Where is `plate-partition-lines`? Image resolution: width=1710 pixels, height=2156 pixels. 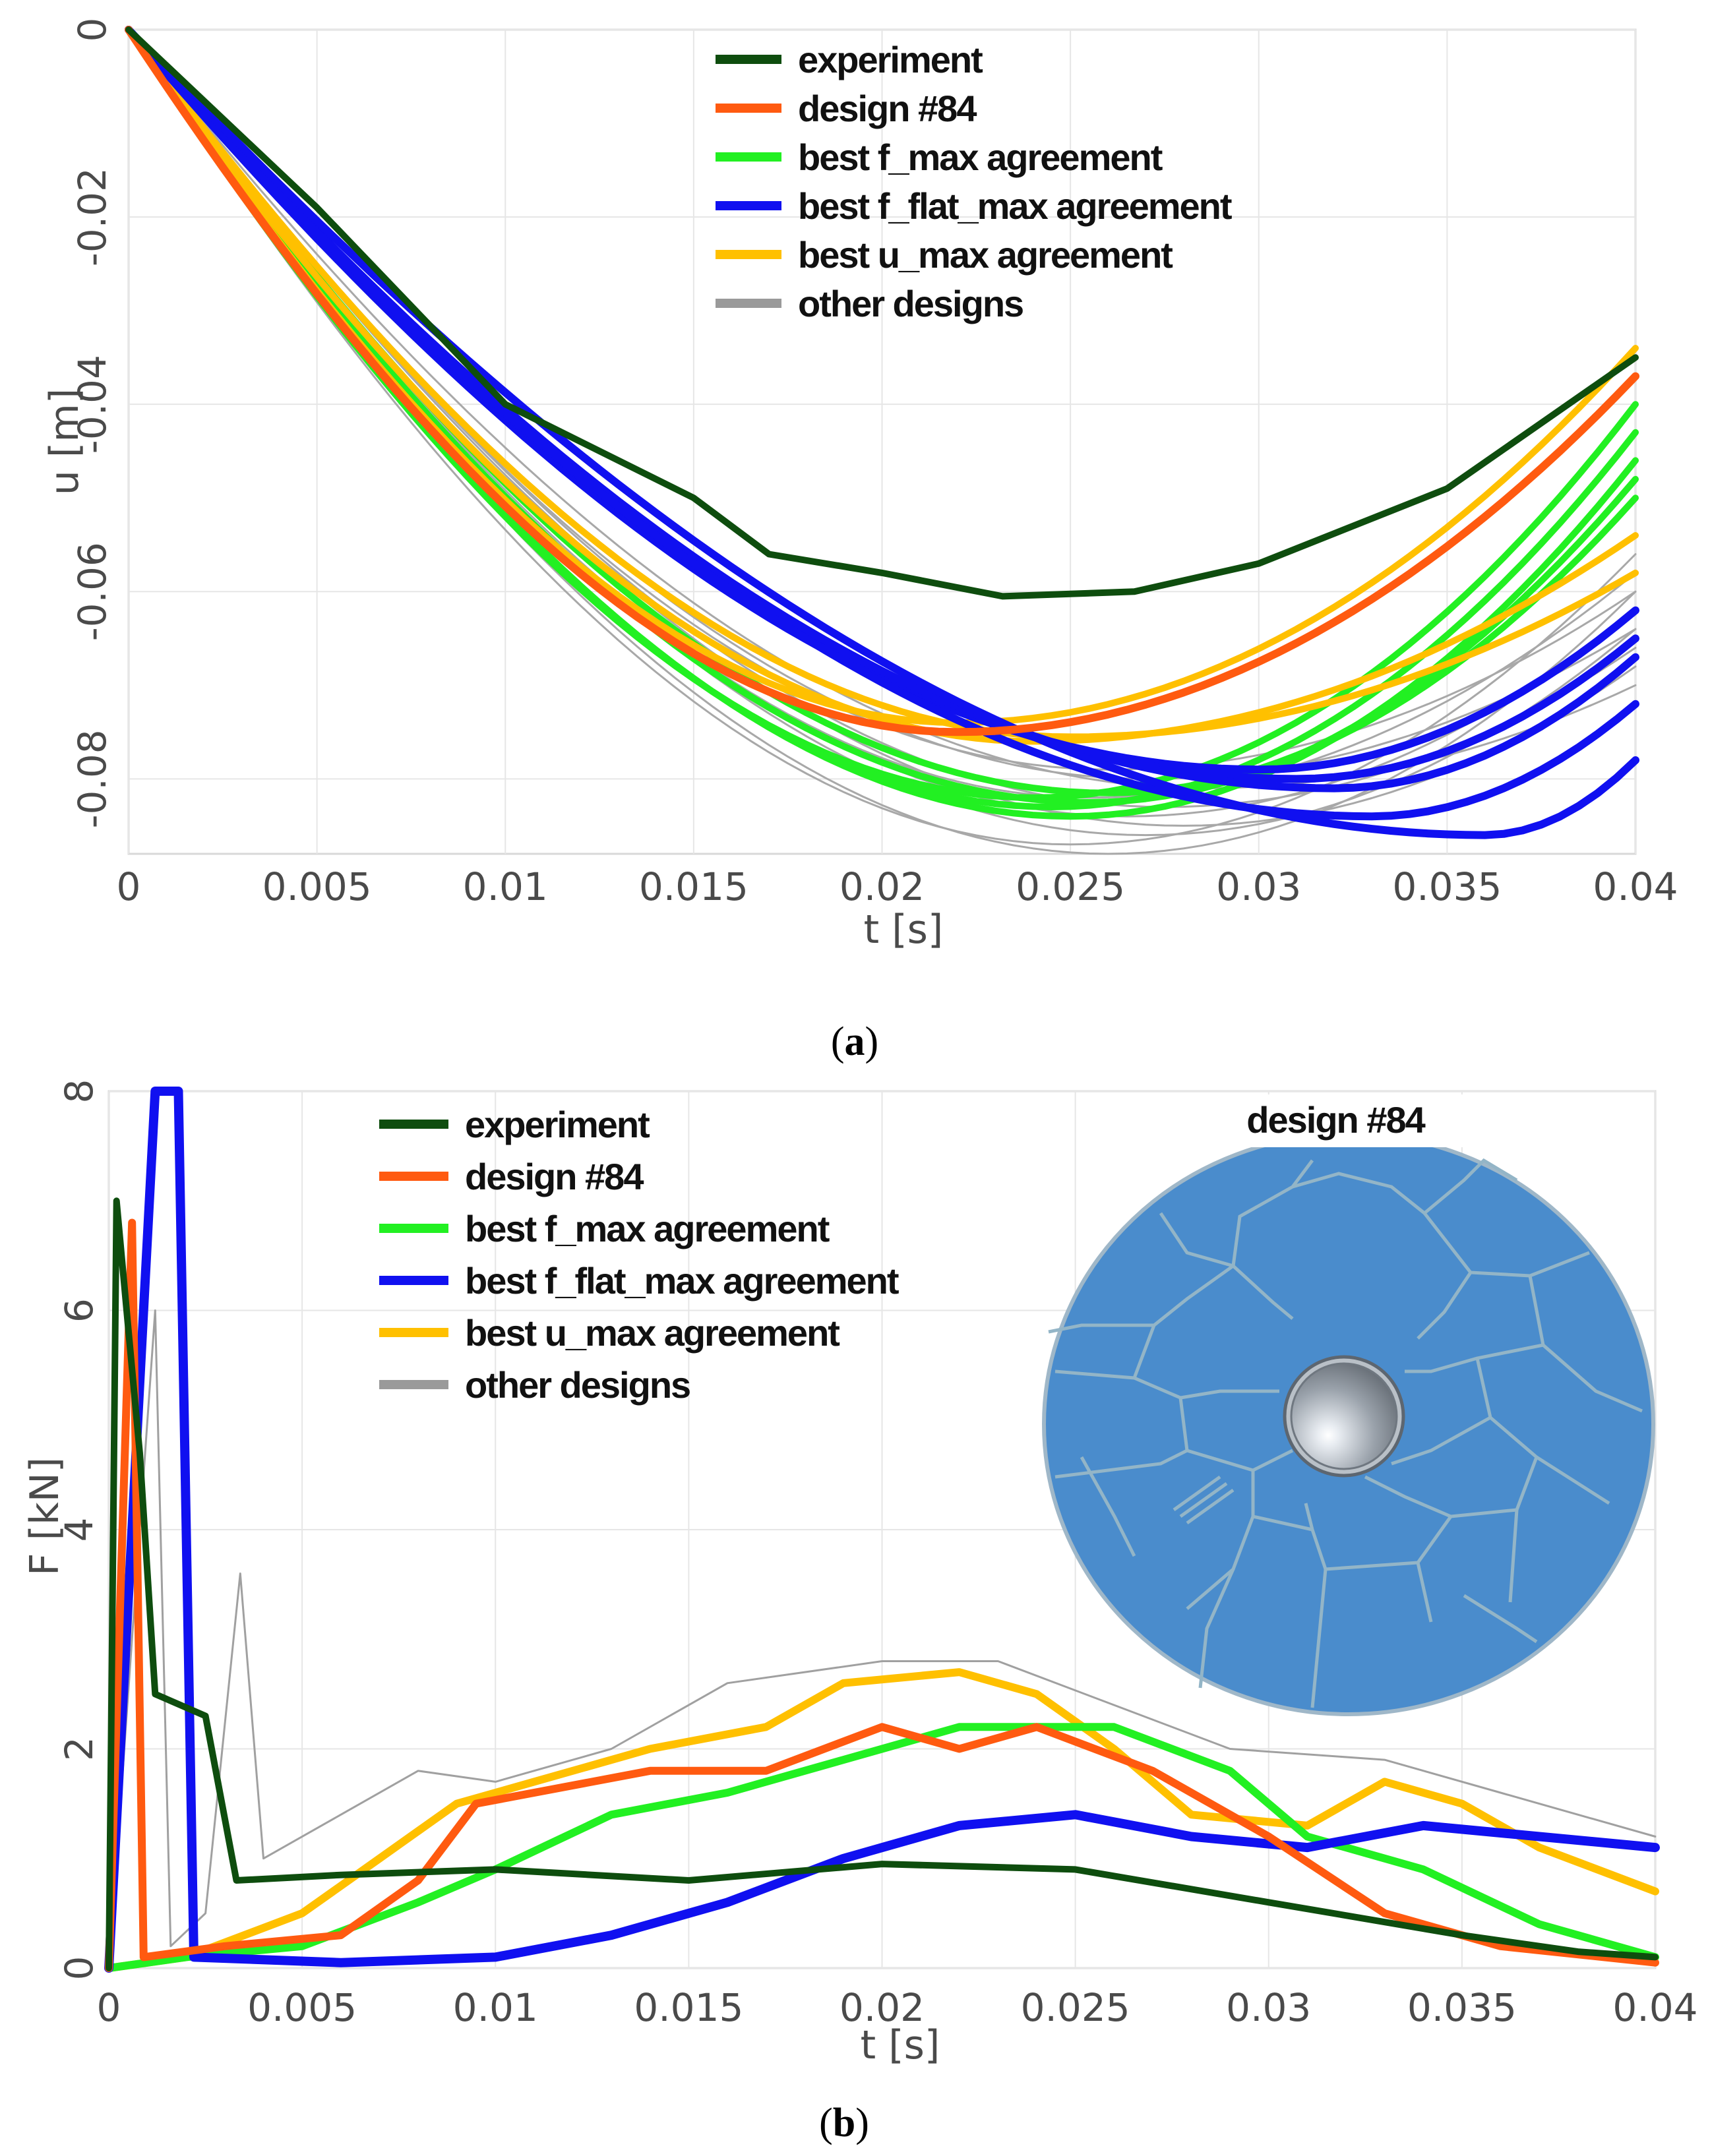 plate-partition-lines is located at coordinates (1345, 1433).